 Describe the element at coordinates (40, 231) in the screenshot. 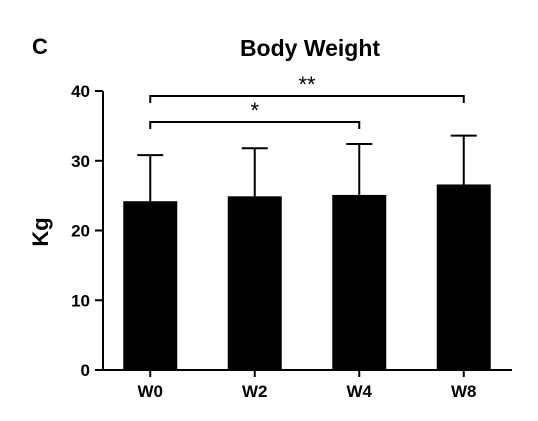

I see `y-axis-label: Kg` at that location.